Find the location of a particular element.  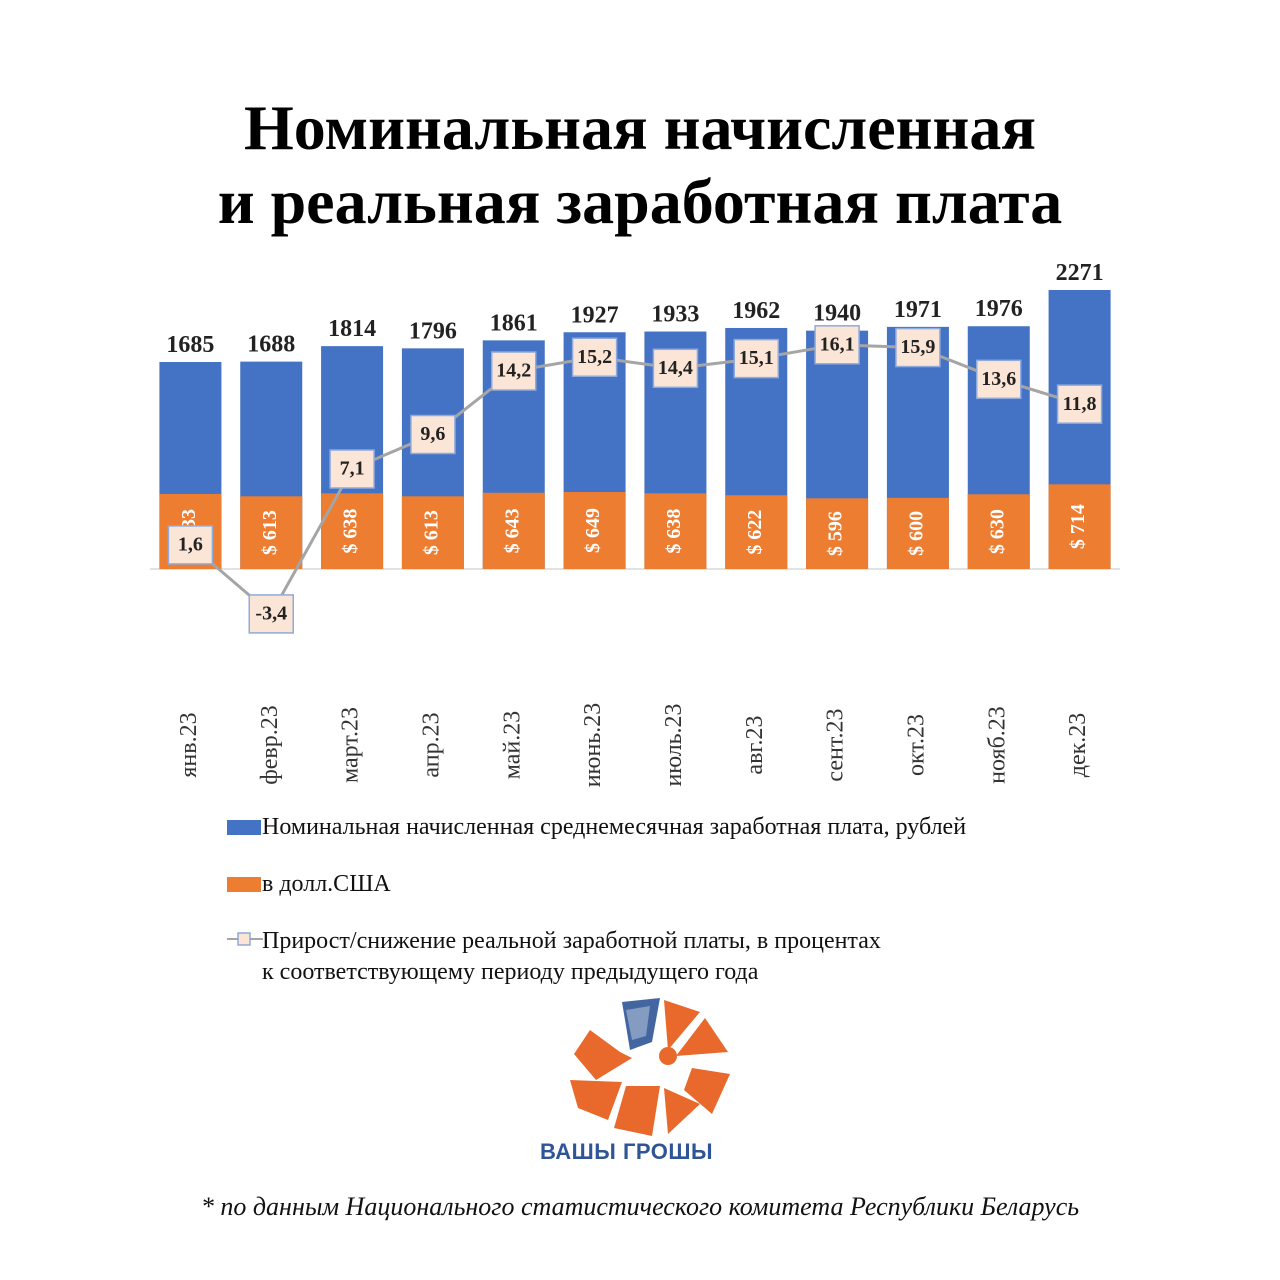

real-growth-label-сент.23: 16,1 is located at coordinates (837, 344).